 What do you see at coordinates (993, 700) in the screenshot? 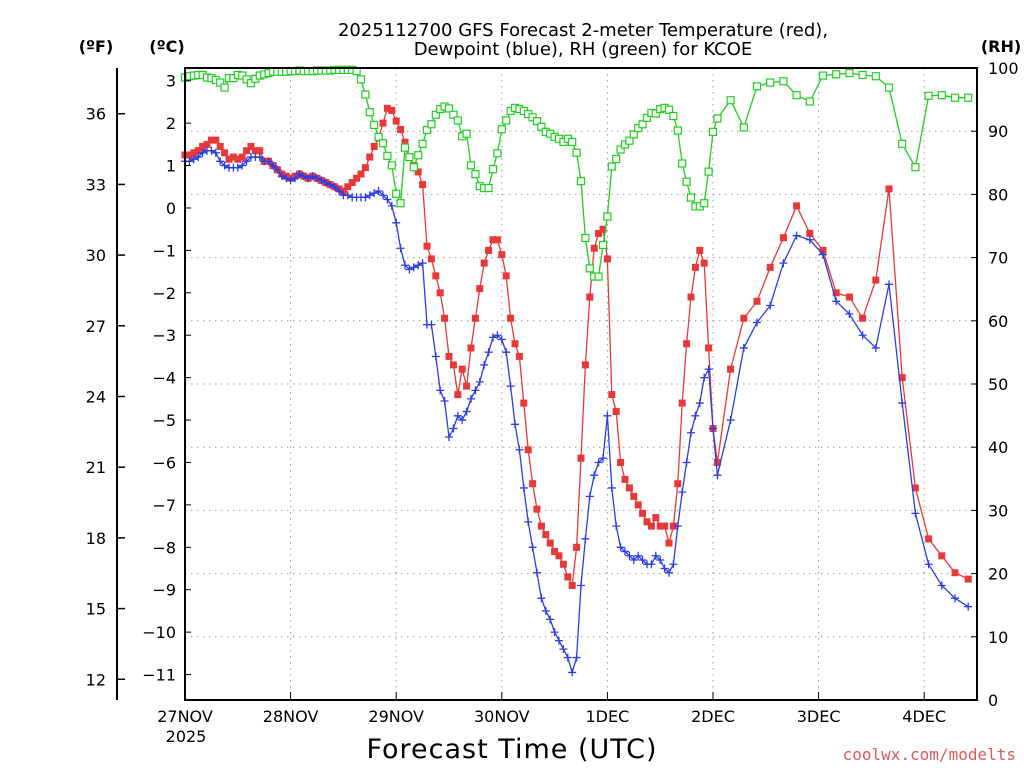
I see `rh-tick-label: 0` at bounding box center [993, 700].